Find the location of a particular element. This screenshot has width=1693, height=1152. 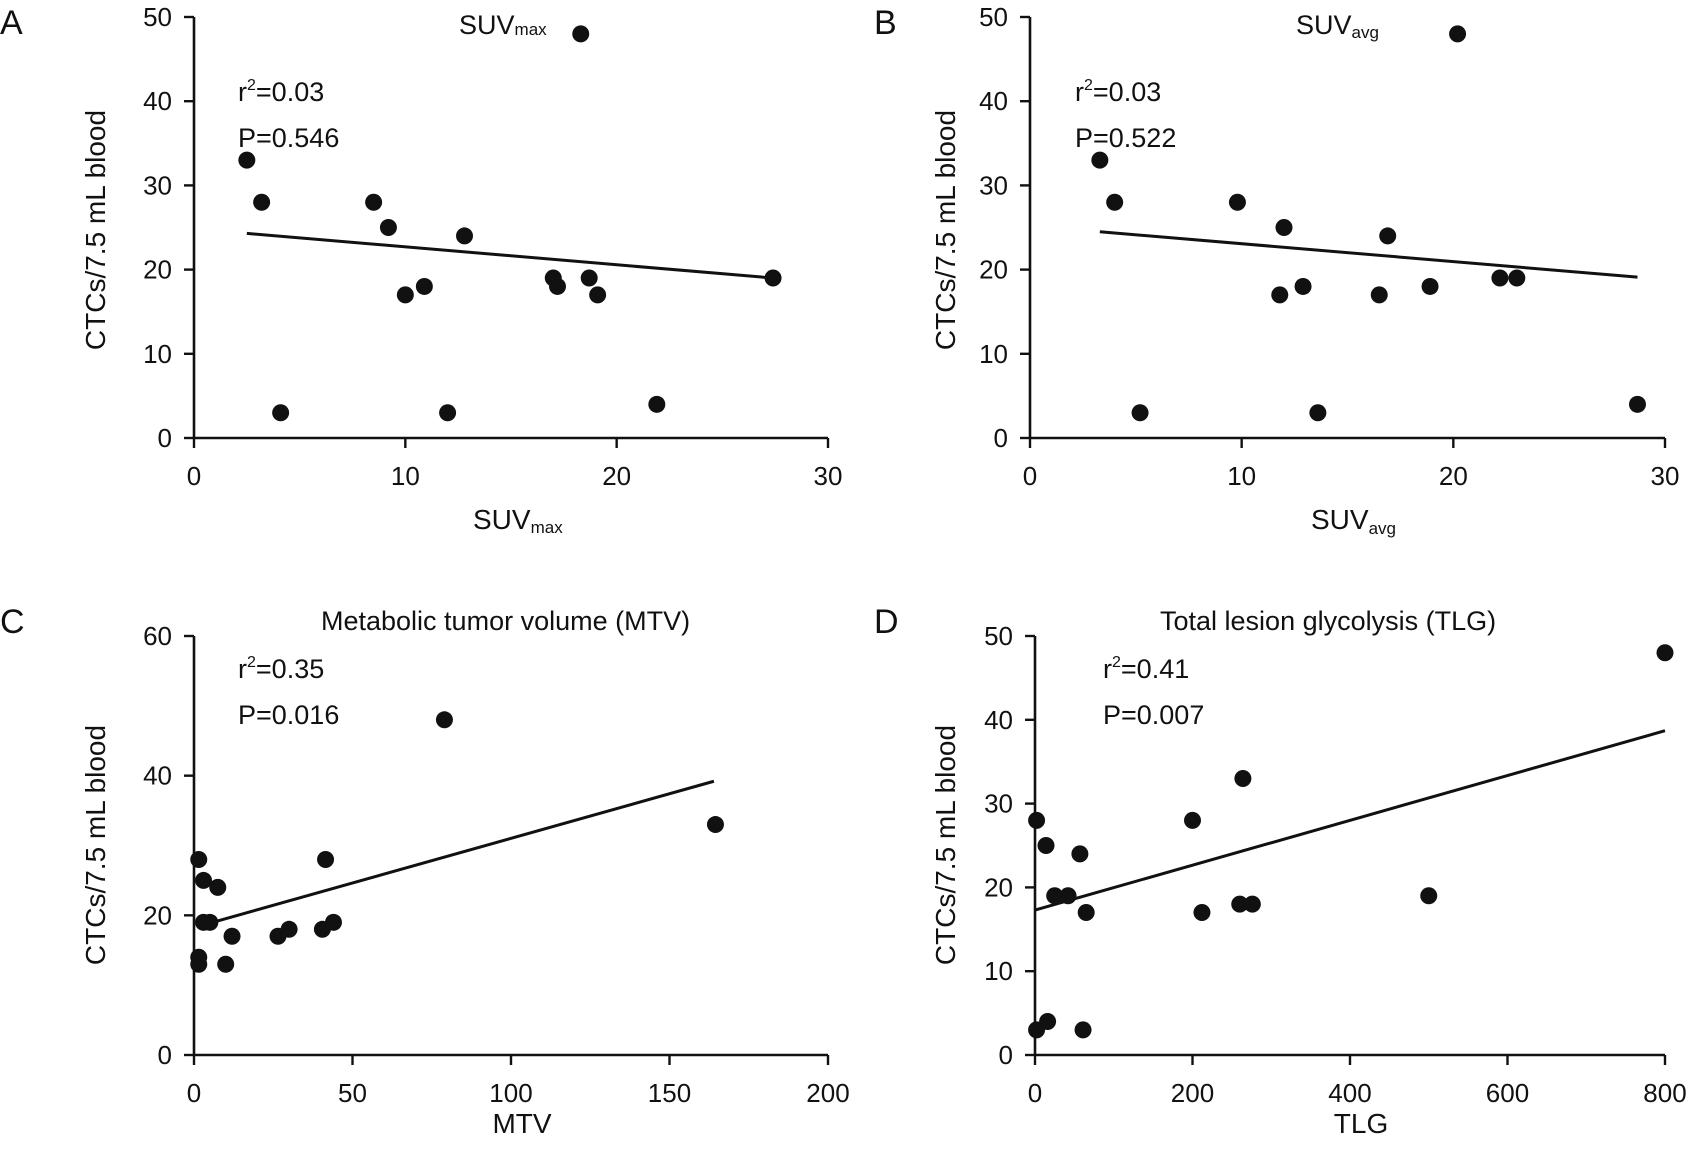

p-value-label: P=0.007 is located at coordinates (1153, 715).